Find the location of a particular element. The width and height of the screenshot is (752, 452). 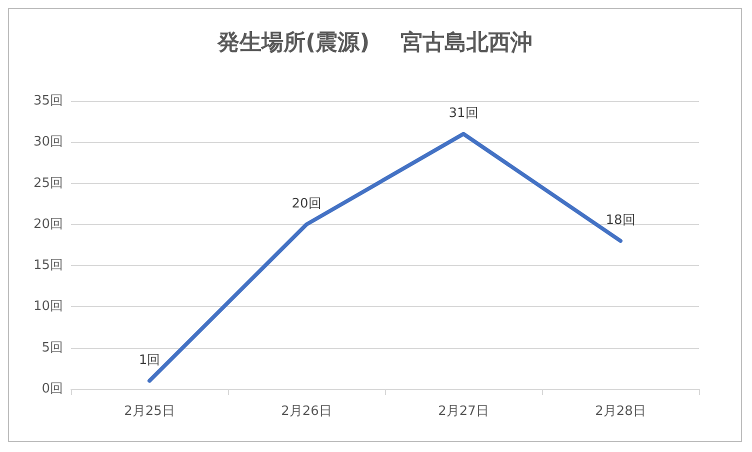

y-tick-label: 25回 is located at coordinates (48, 183).